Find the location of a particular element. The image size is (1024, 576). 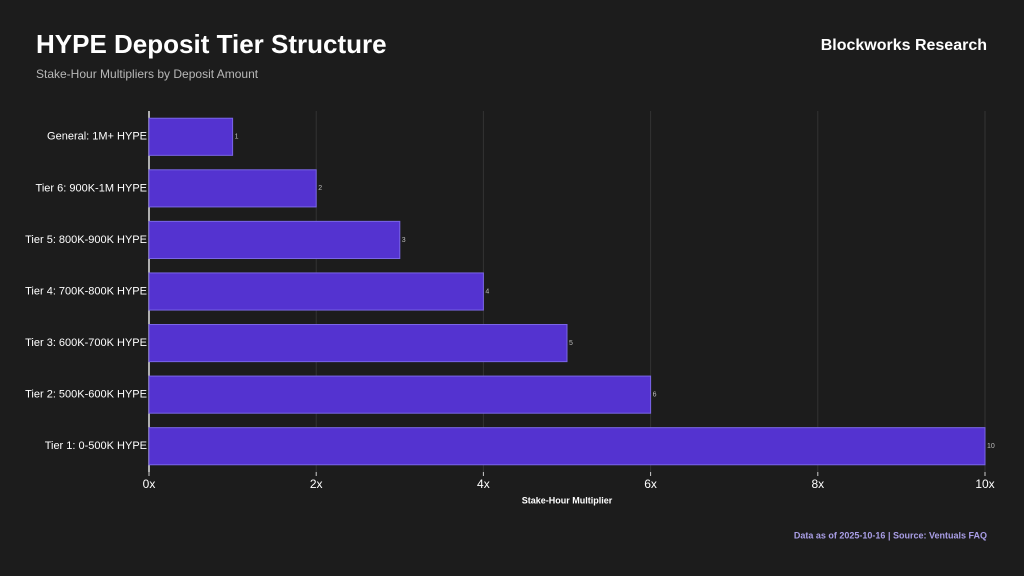

x-tick-label: 4x is located at coordinates (483, 484).